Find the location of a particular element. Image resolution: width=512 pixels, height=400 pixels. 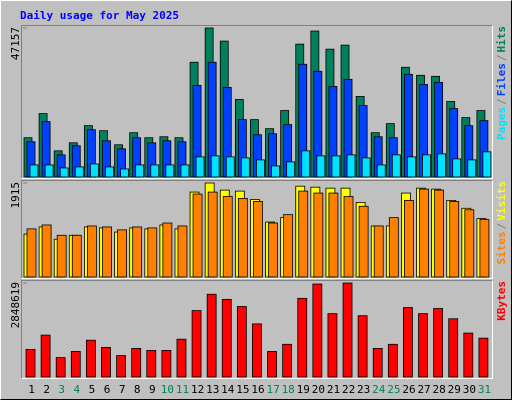

legend-entry: Files is located at coordinates (501, 79).